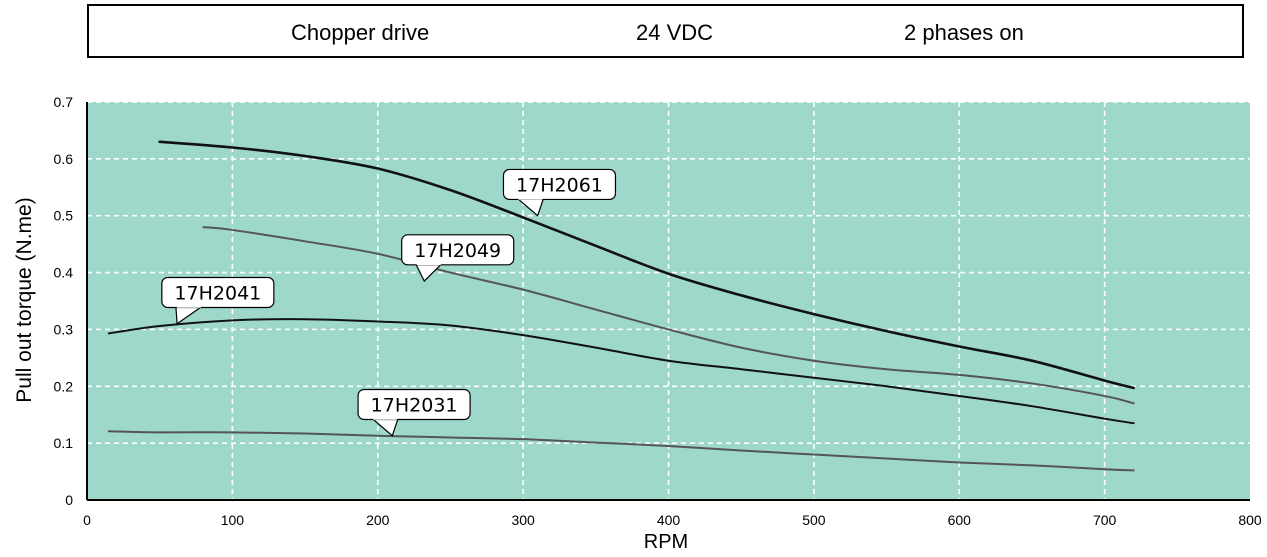  Describe the element at coordinates (360, 32) in the screenshot. I see `header-drive-label: Chopper drive` at that location.